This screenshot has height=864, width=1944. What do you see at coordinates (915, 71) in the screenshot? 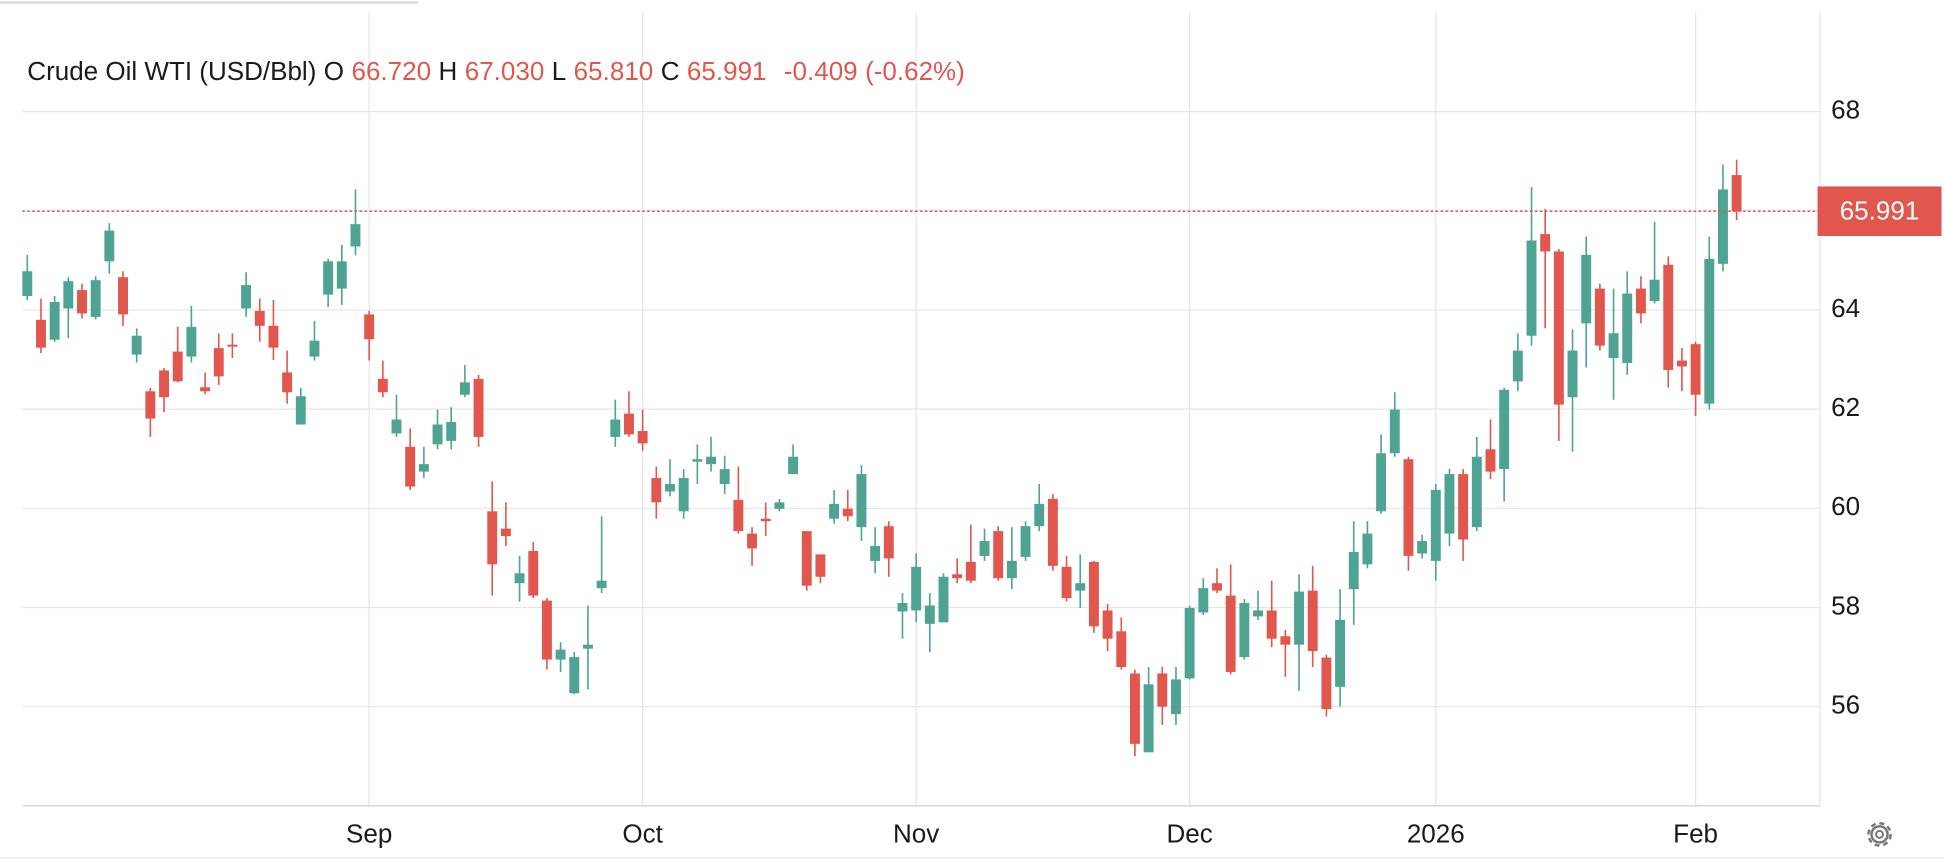
I see `quote-change-pct: (-0.62%)` at bounding box center [915, 71].